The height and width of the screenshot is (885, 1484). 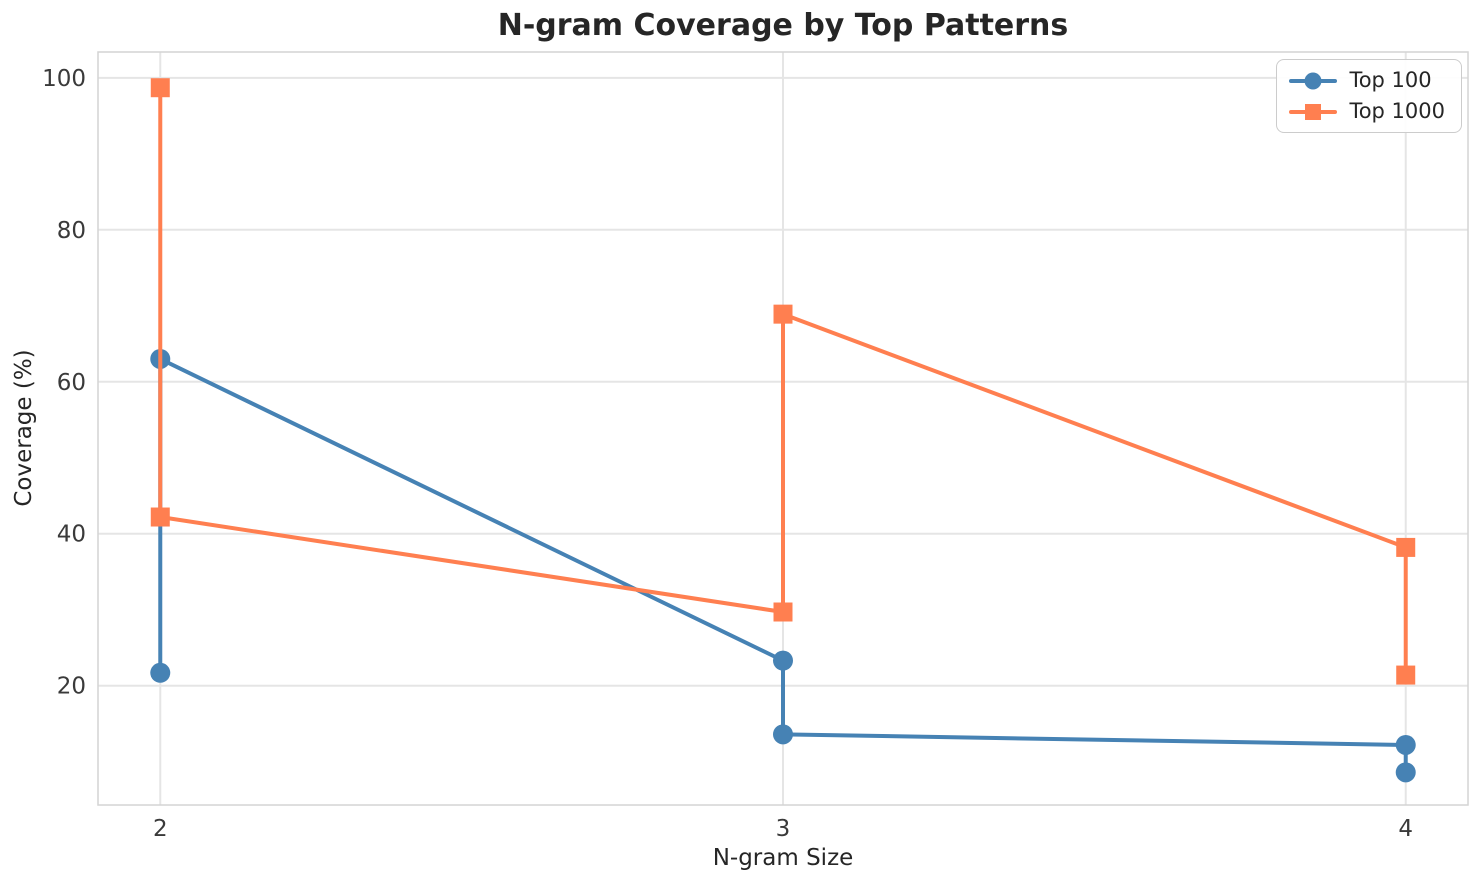 What do you see at coordinates (64, 79) in the screenshot?
I see `y-tick-label: 100` at bounding box center [64, 79].